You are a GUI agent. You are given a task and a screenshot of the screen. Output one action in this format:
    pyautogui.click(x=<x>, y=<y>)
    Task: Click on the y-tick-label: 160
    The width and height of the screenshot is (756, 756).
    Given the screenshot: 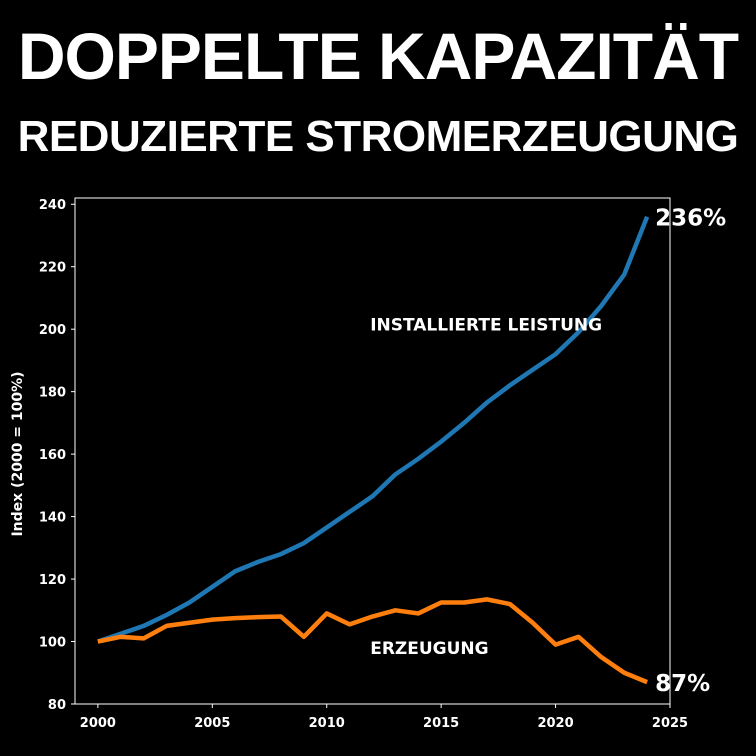 What is the action you would take?
    pyautogui.click(x=52, y=455)
    